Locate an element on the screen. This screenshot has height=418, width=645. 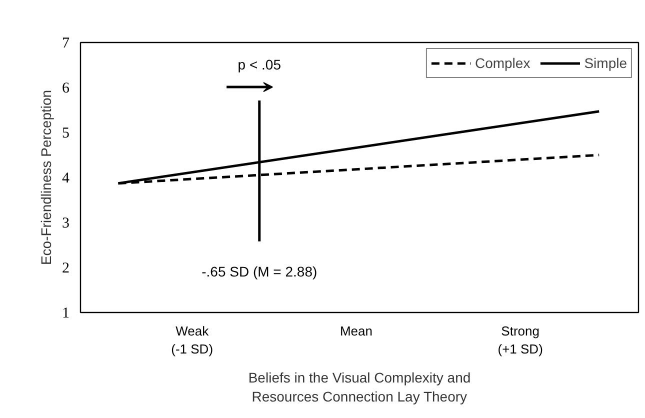
legend-label: Complex is located at coordinates (502, 63).